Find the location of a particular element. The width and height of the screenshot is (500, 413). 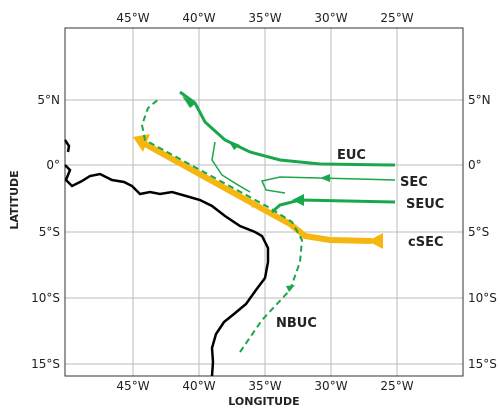

sec-arrowhead is located at coordinates (325, 178).